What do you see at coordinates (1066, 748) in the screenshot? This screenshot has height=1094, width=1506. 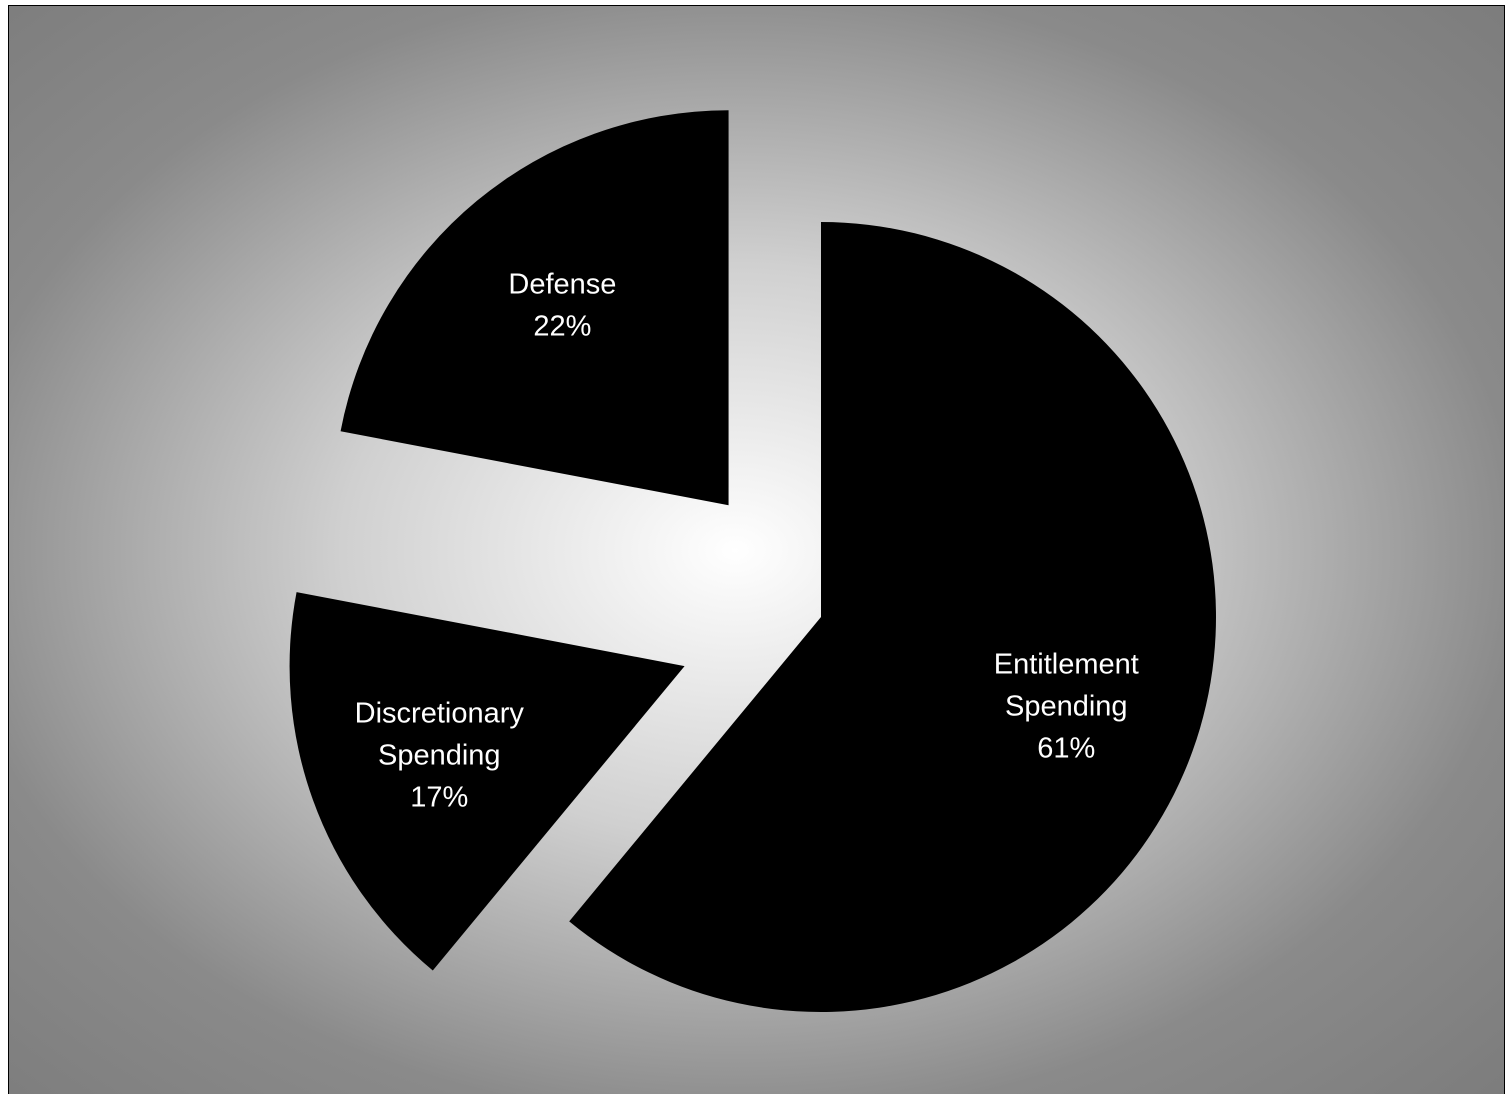 I see `percent-label: 61%` at bounding box center [1066, 748].